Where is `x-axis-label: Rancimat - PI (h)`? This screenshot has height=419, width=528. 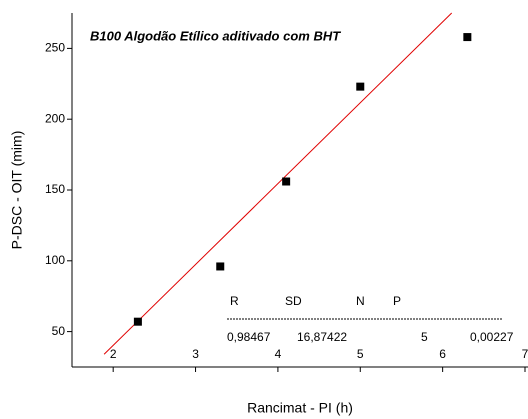 x-axis-label: Rancimat - PI (h) is located at coordinates (300, 408).